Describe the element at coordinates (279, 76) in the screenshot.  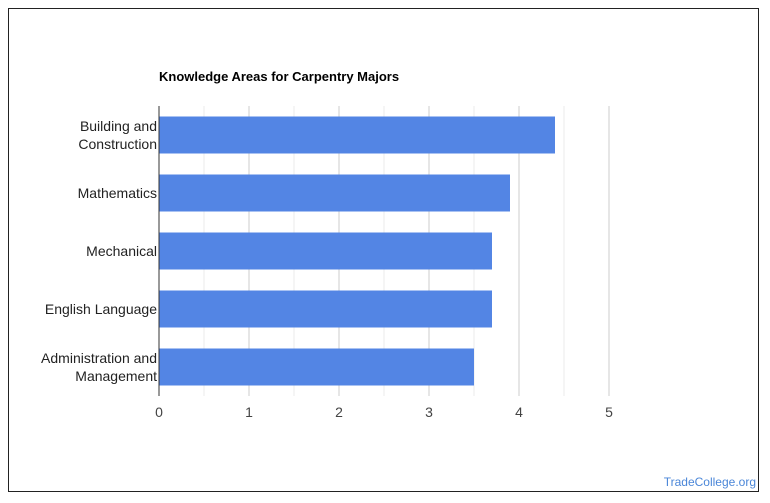
I see `chart-title: Knowledge Areas for Carpentry Majors` at that location.